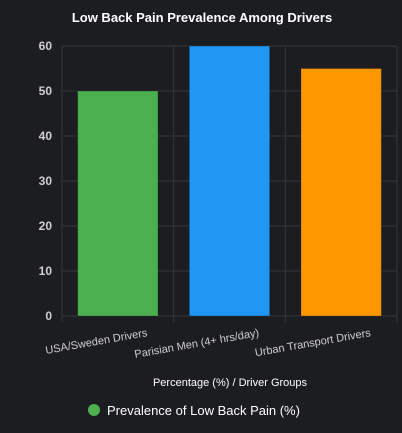 The width and height of the screenshot is (402, 433). Describe the element at coordinates (202, 17) in the screenshot. I see `chart-title: Low Back Pain Prevalence Among Drivers` at that location.